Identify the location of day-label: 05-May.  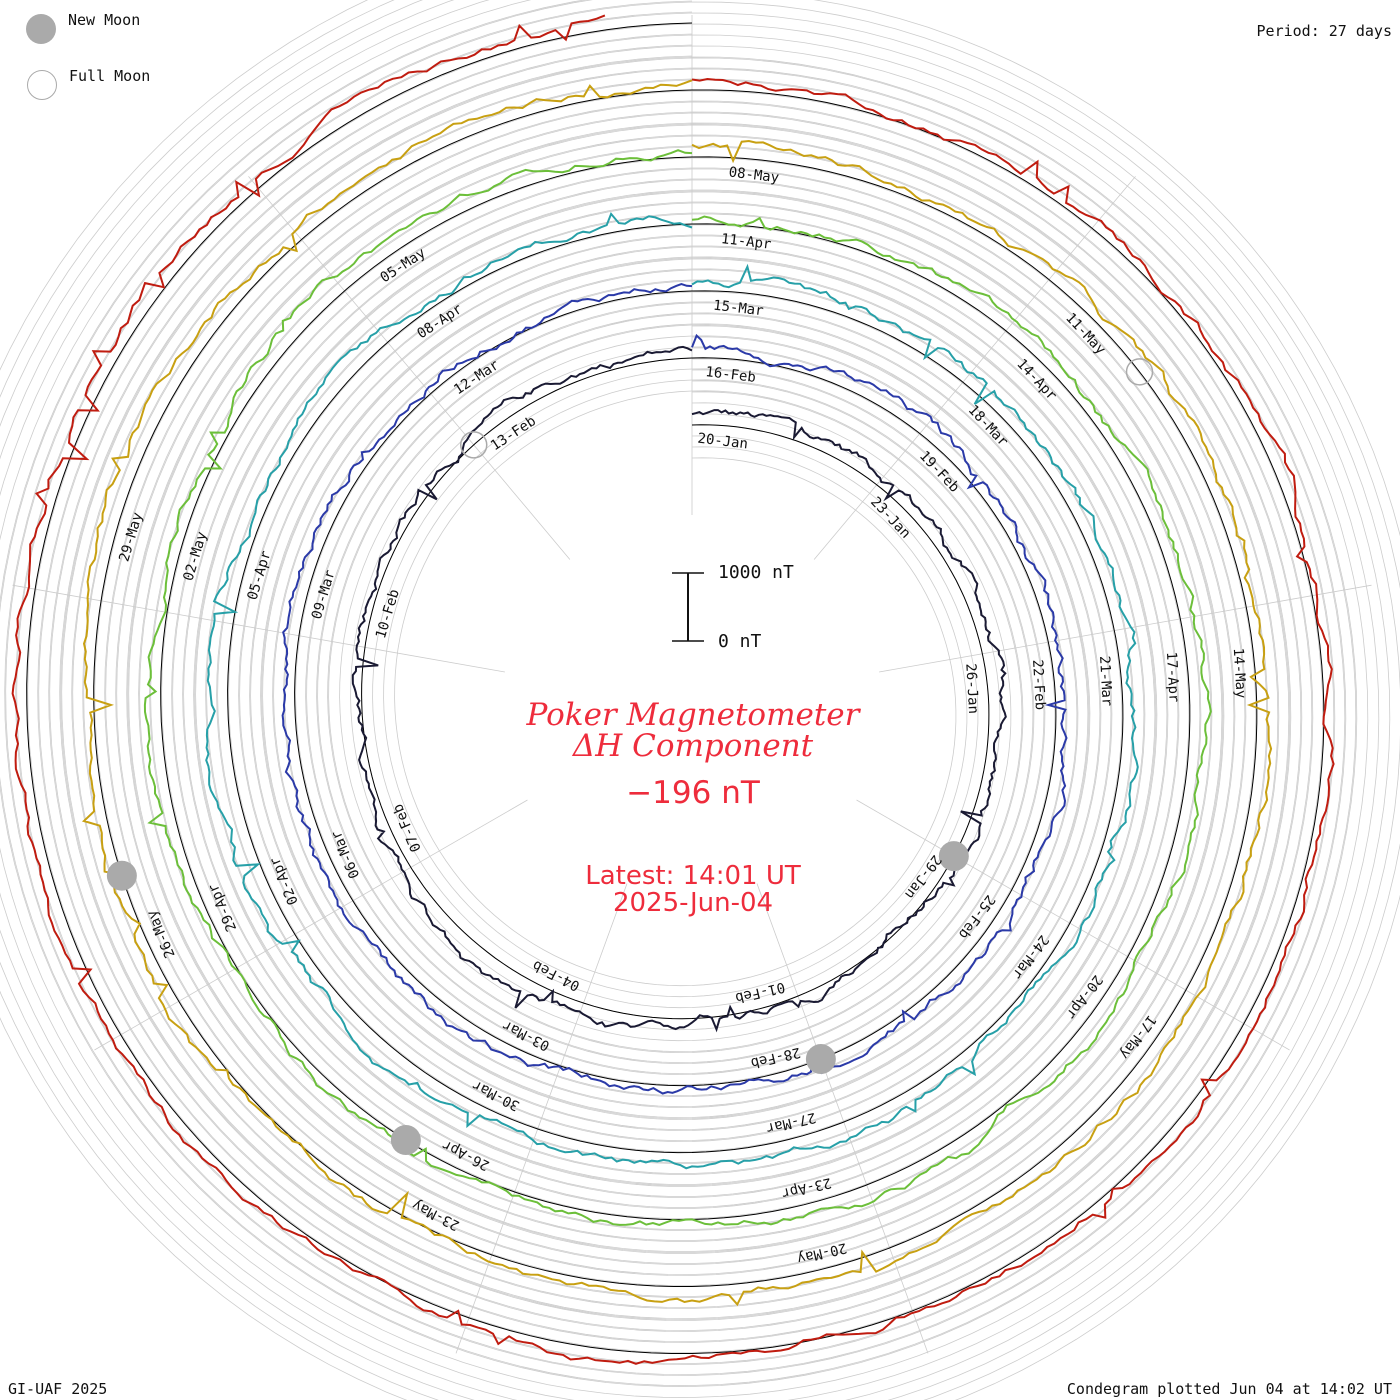
(403, 265).